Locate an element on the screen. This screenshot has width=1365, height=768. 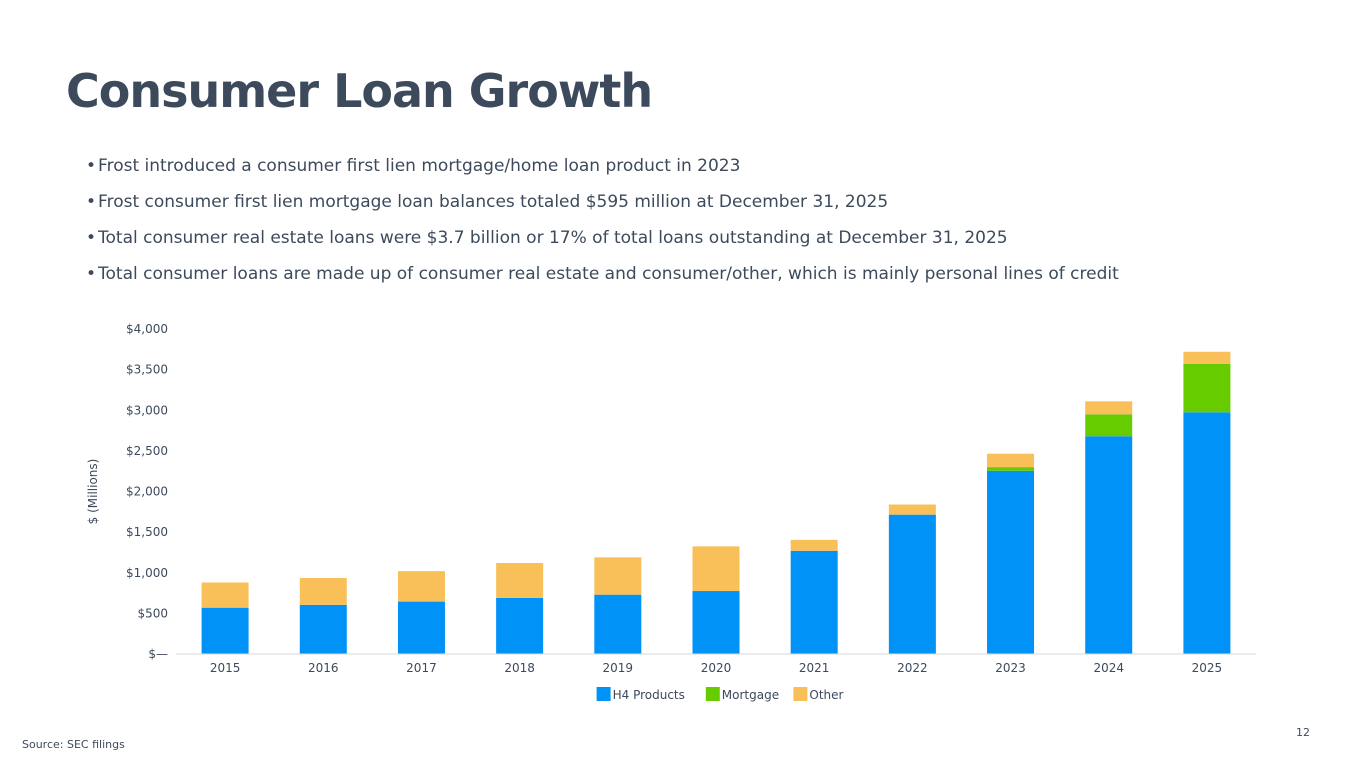
x-tick-label: 2019 is located at coordinates (618, 668).